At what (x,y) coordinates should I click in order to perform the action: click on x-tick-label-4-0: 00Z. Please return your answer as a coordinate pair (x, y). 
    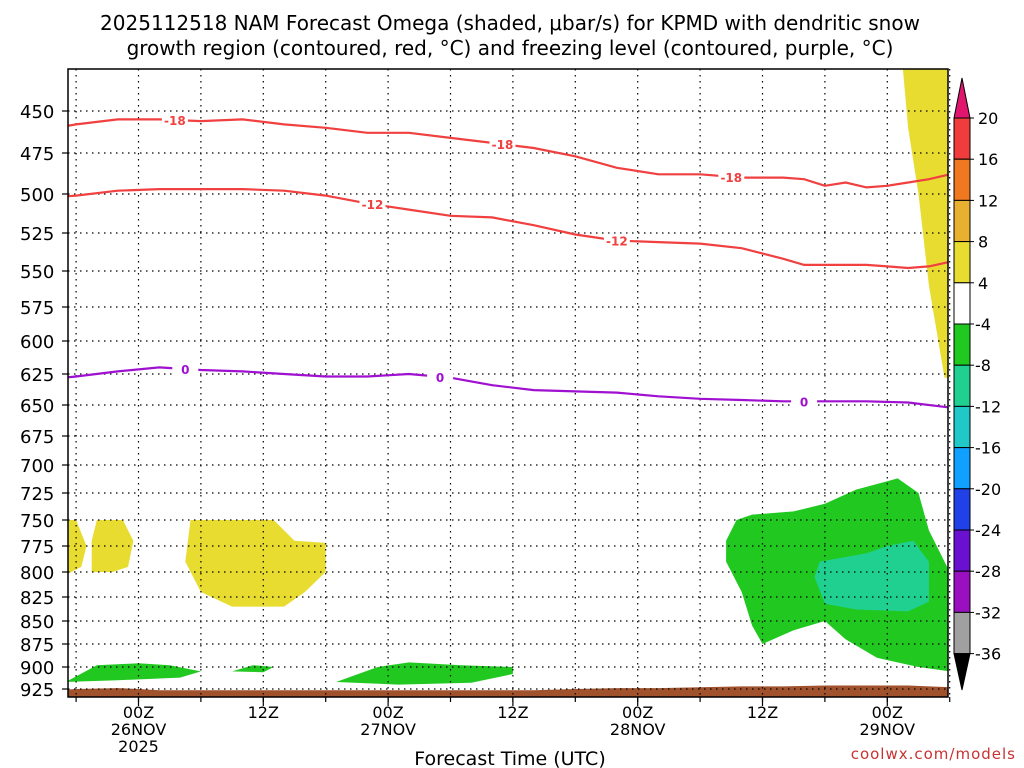
    Looking at the image, I should click on (637, 712).